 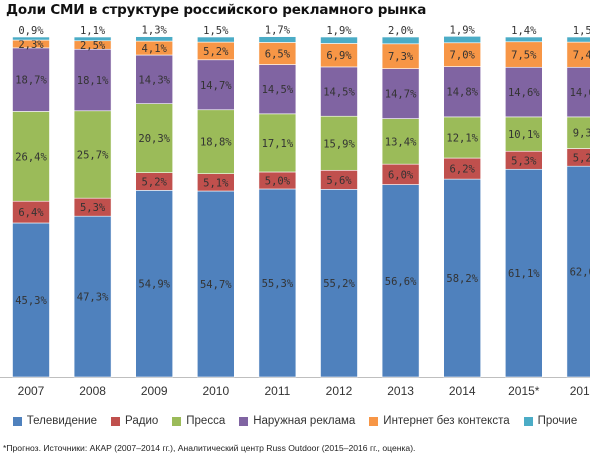 What do you see at coordinates (216, 143) in the screenshot?
I see `value-label: 18,8%` at bounding box center [216, 143].